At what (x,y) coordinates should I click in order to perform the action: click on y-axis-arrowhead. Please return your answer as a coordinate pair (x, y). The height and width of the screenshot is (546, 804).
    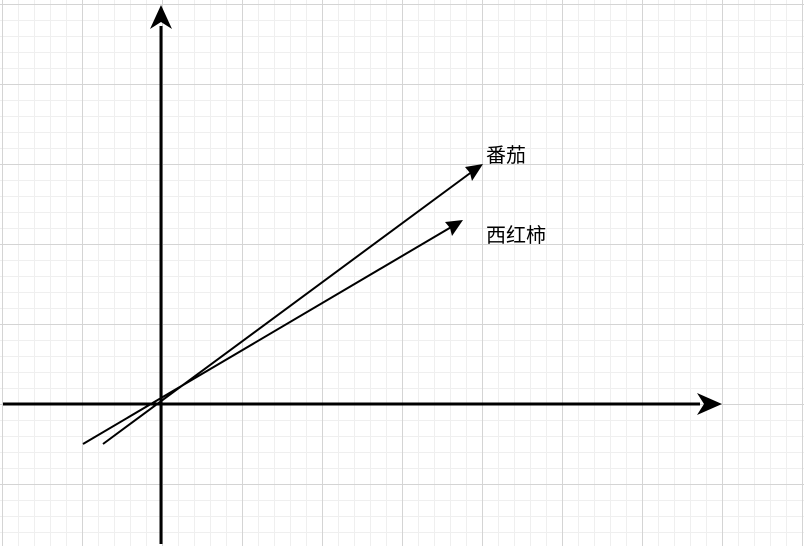
    Looking at the image, I should click on (161, 17).